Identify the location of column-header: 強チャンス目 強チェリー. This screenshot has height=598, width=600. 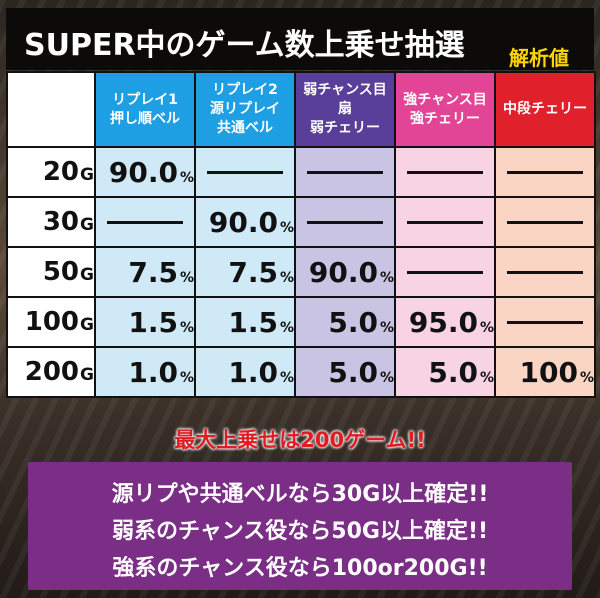
(445, 109).